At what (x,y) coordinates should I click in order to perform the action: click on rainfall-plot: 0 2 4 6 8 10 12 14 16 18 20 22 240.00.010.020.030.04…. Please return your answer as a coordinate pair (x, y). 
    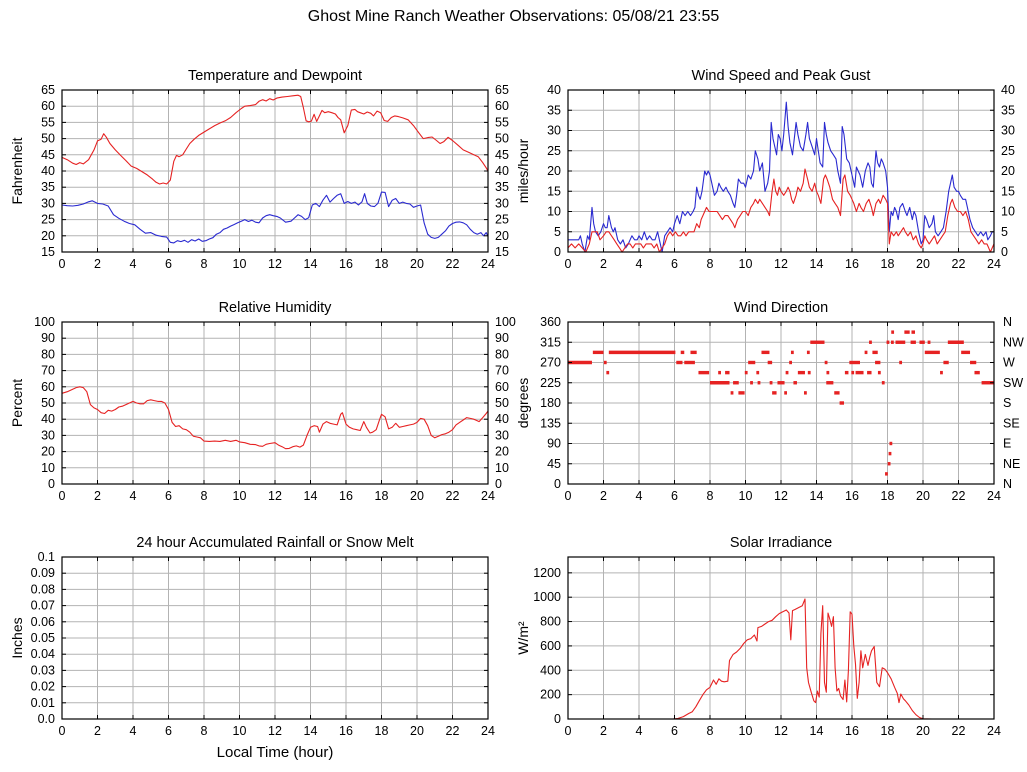
    Looking at the image, I should click on (252, 648).